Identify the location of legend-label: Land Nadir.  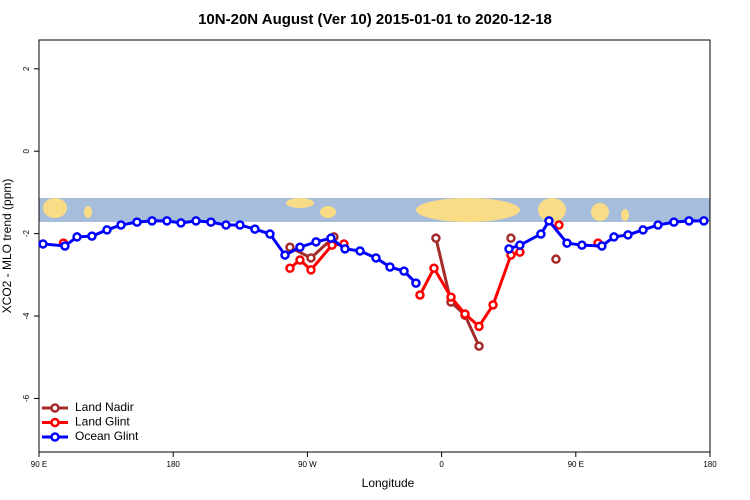
(104, 407).